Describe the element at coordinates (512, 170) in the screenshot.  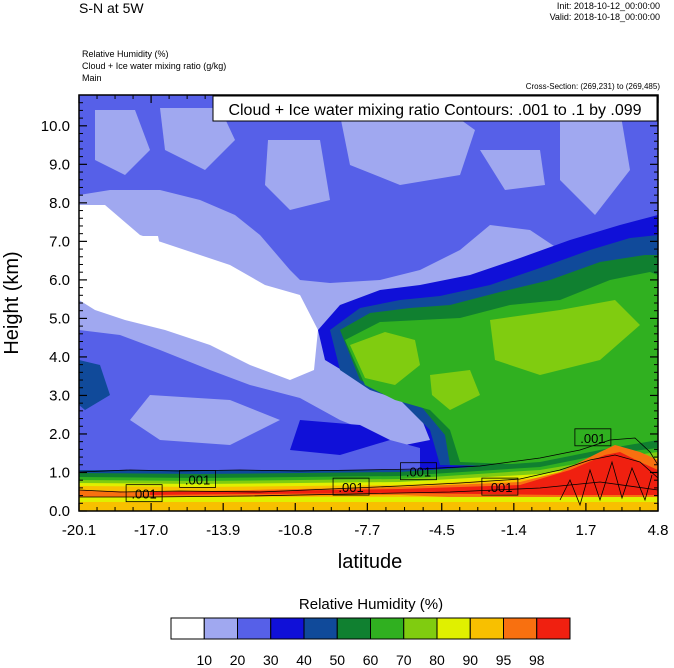
I see `rh-patch-20-e` at that location.